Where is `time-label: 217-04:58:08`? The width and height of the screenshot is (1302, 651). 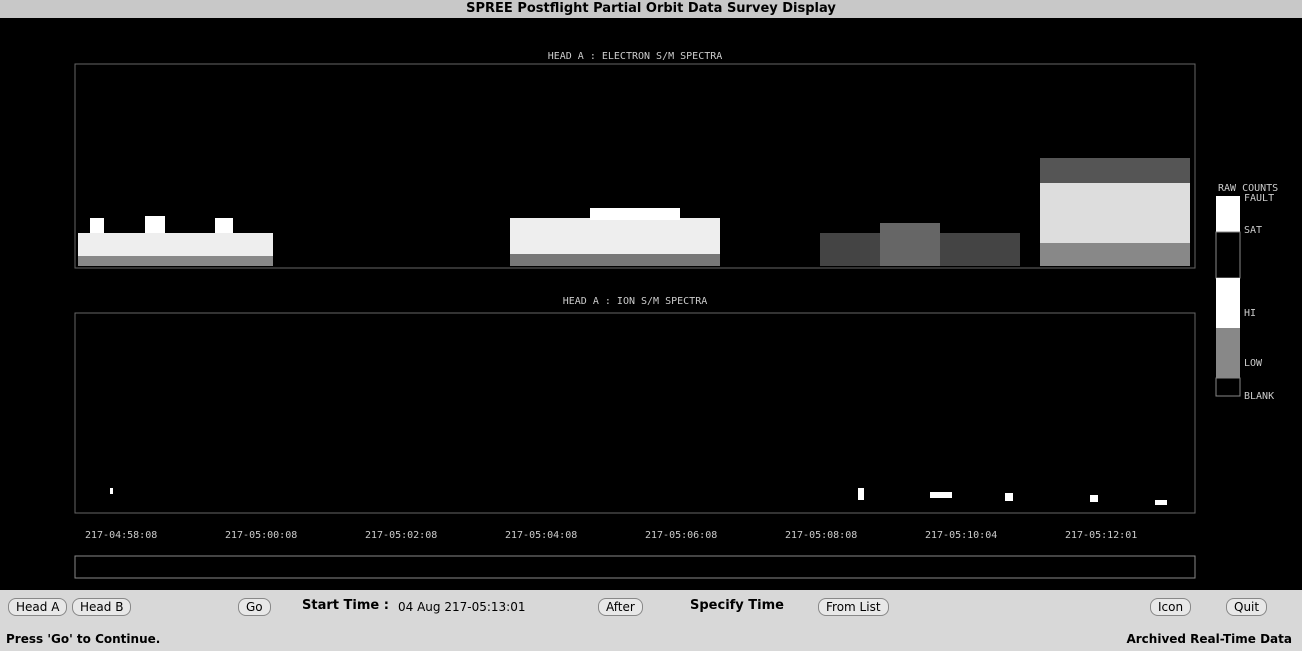 time-label: 217-04:58:08 is located at coordinates (121, 535).